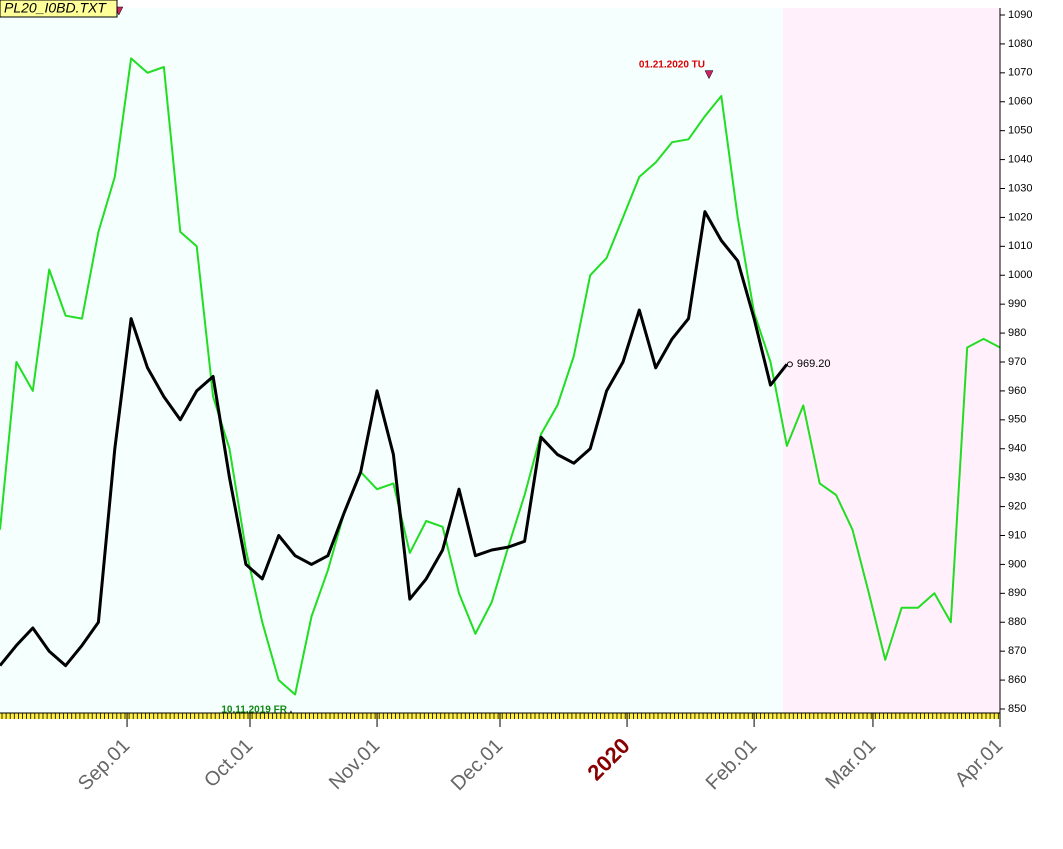 This screenshot has height=849, width=1063. I want to click on last-value-marker, so click(789, 364).